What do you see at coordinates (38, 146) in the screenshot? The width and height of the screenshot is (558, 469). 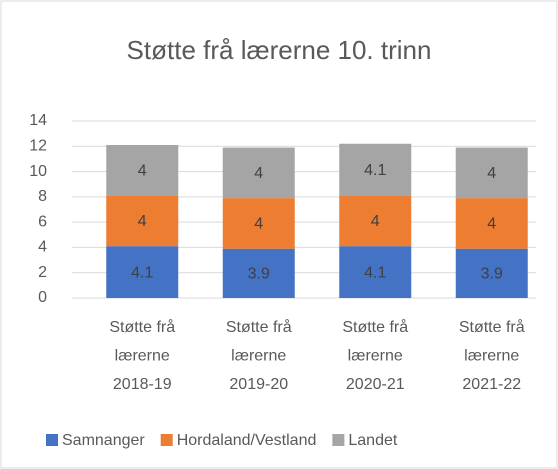 I see `y-tick-label: 12` at bounding box center [38, 146].